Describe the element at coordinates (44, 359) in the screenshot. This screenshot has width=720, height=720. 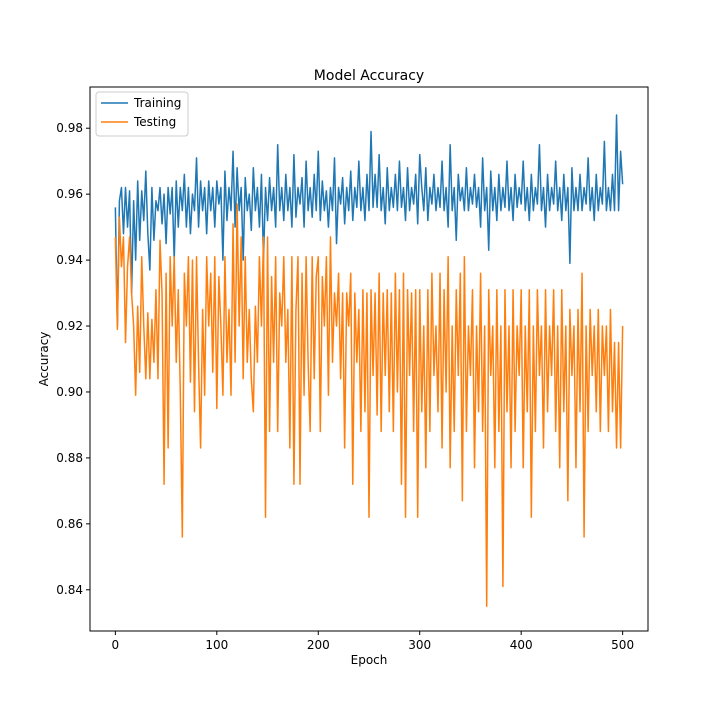
I see `y-axis-label: Accuracy` at that location.